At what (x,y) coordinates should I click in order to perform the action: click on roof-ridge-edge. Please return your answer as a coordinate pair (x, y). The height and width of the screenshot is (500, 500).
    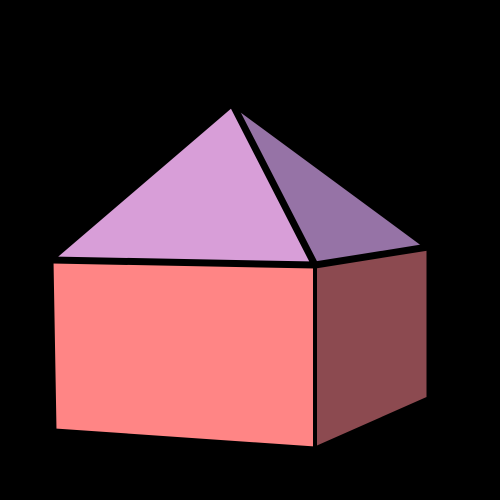
    Looking at the image, I should click on (274, 185).